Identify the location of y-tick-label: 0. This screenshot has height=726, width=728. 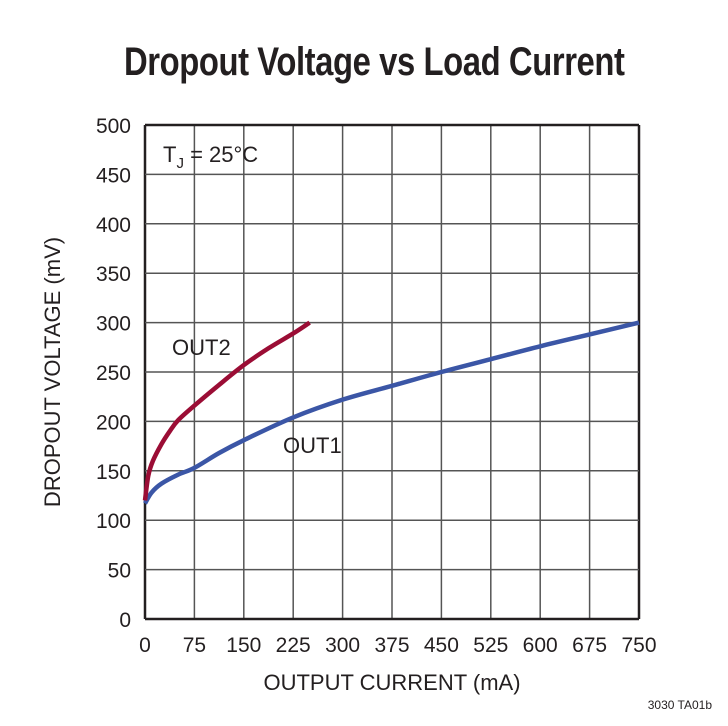
(125, 620).